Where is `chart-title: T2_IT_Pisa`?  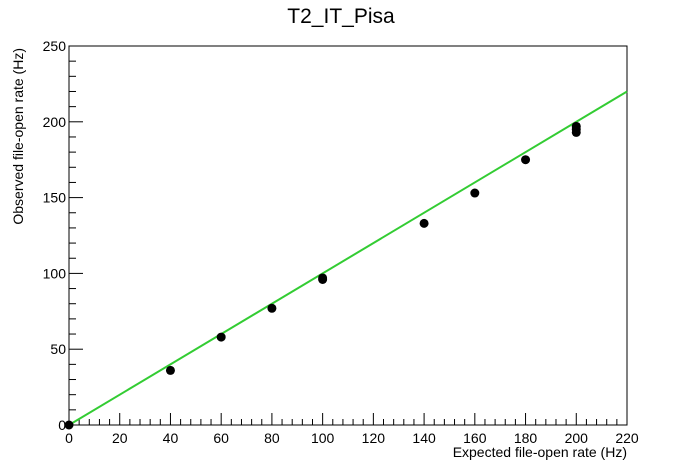 chart-title: T2_IT_Pisa is located at coordinates (341, 16).